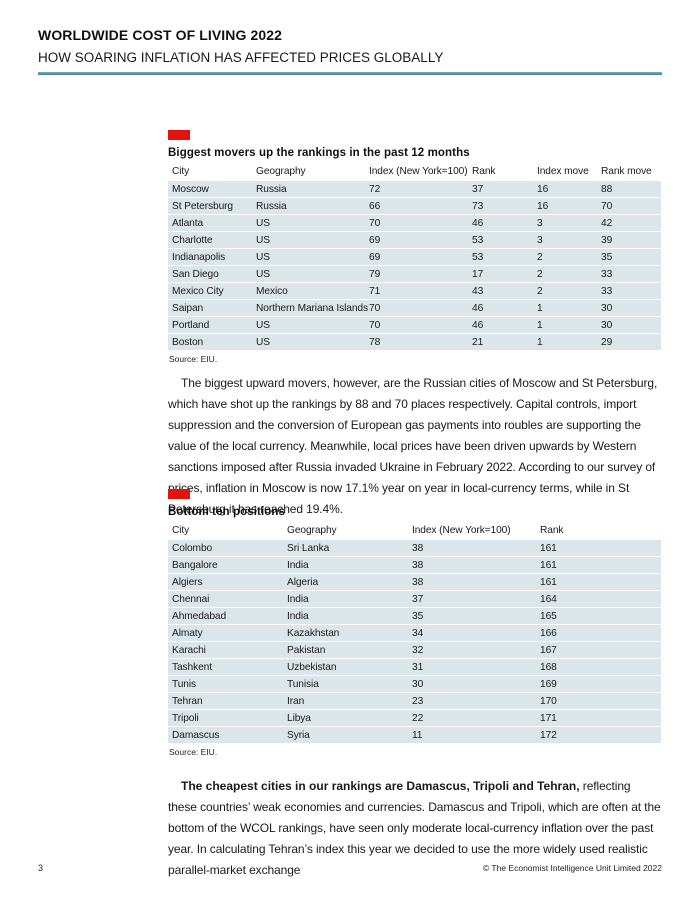  What do you see at coordinates (414, 616) in the screenshot?
I see `table-row: Ahmedabad India 35 165` at bounding box center [414, 616].